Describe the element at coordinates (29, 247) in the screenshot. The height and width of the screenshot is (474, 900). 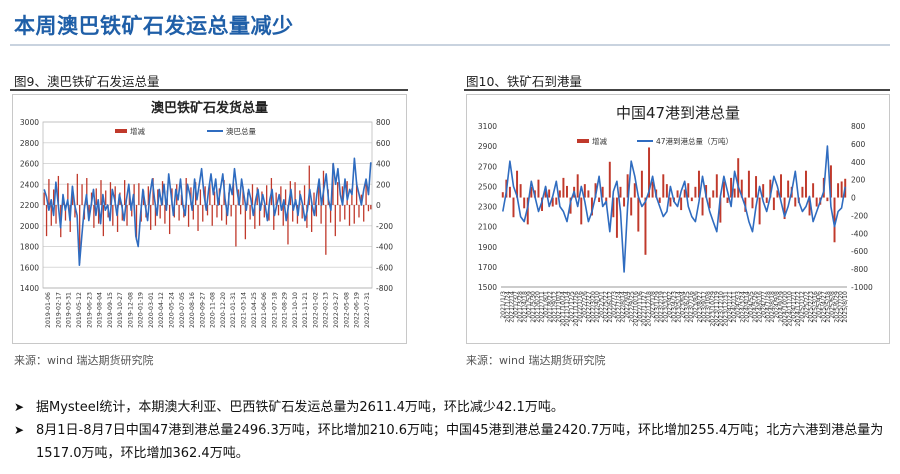
I see `y-left-tick-label: 1800` at that location.